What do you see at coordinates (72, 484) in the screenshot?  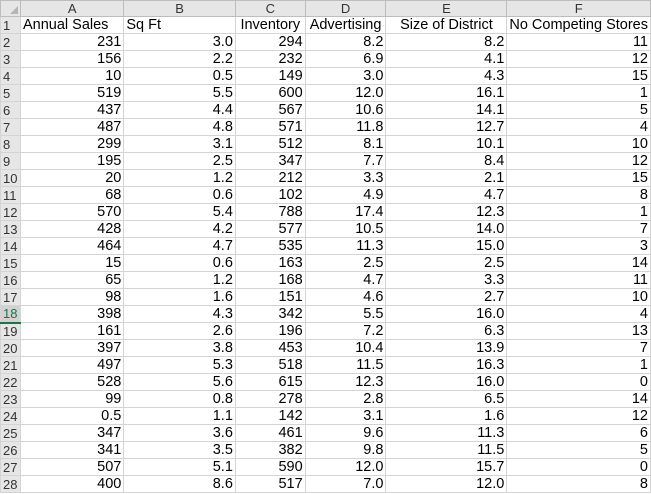 I see `data-cell: 400` at bounding box center [72, 484].